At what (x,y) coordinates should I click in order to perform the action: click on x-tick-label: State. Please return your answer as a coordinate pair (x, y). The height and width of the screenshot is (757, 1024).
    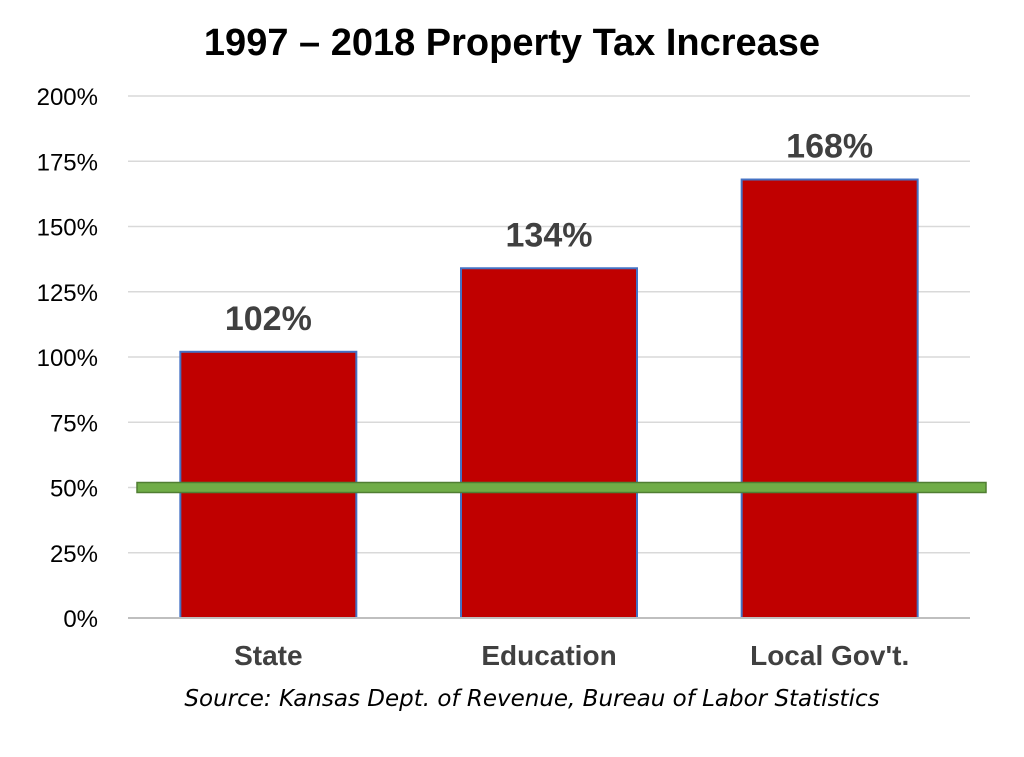
    Looking at the image, I should click on (268, 655).